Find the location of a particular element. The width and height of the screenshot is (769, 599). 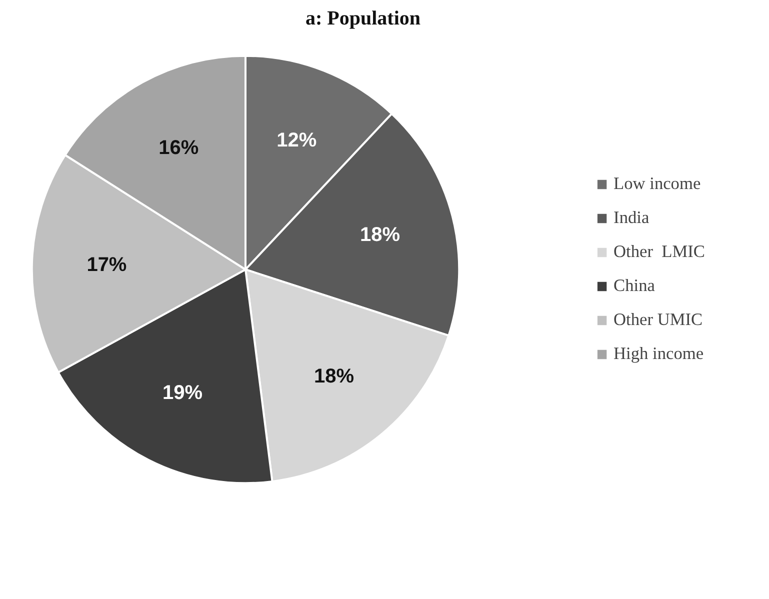

chart-title: a: Population is located at coordinates (363, 19).